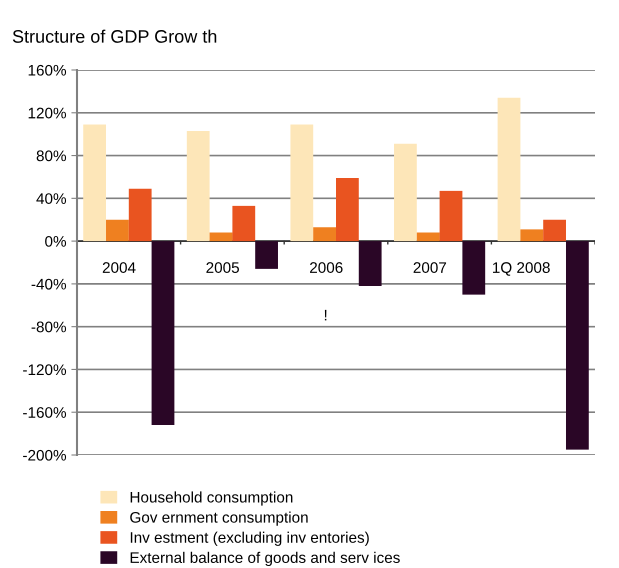  What do you see at coordinates (51, 156) in the screenshot?
I see `y-tick-label: 80%` at bounding box center [51, 156].